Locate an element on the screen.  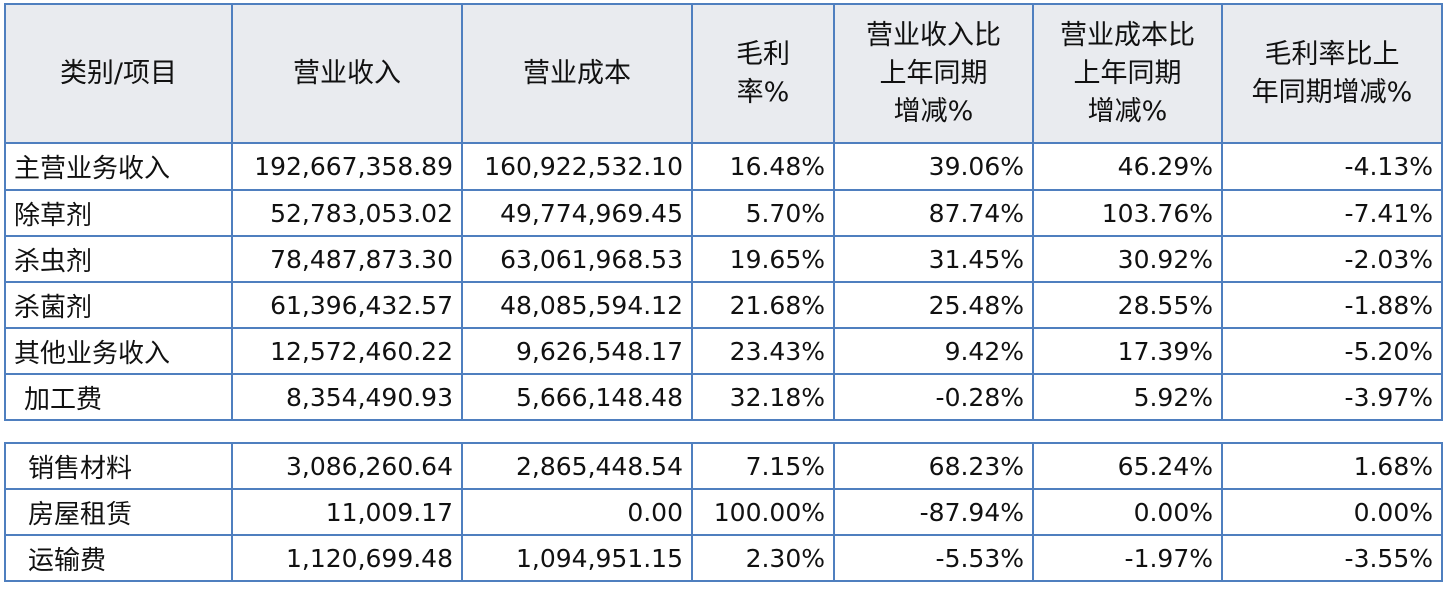
row-cost: 2,865,448.54 is located at coordinates (577, 466).